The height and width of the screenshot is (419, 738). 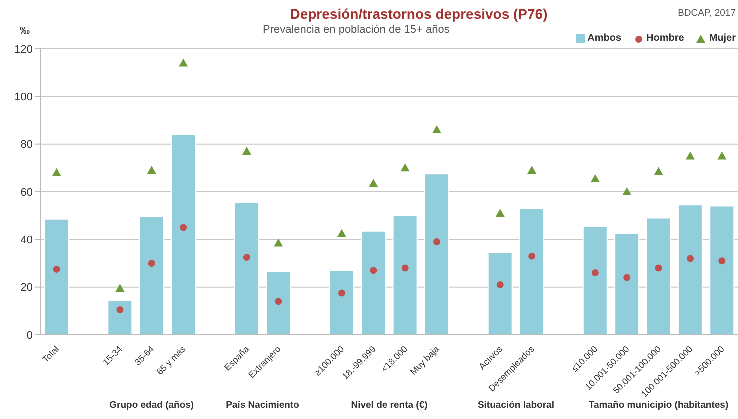 What do you see at coordinates (26, 288) in the screenshot?
I see `y-tick-label: 20` at bounding box center [26, 288].